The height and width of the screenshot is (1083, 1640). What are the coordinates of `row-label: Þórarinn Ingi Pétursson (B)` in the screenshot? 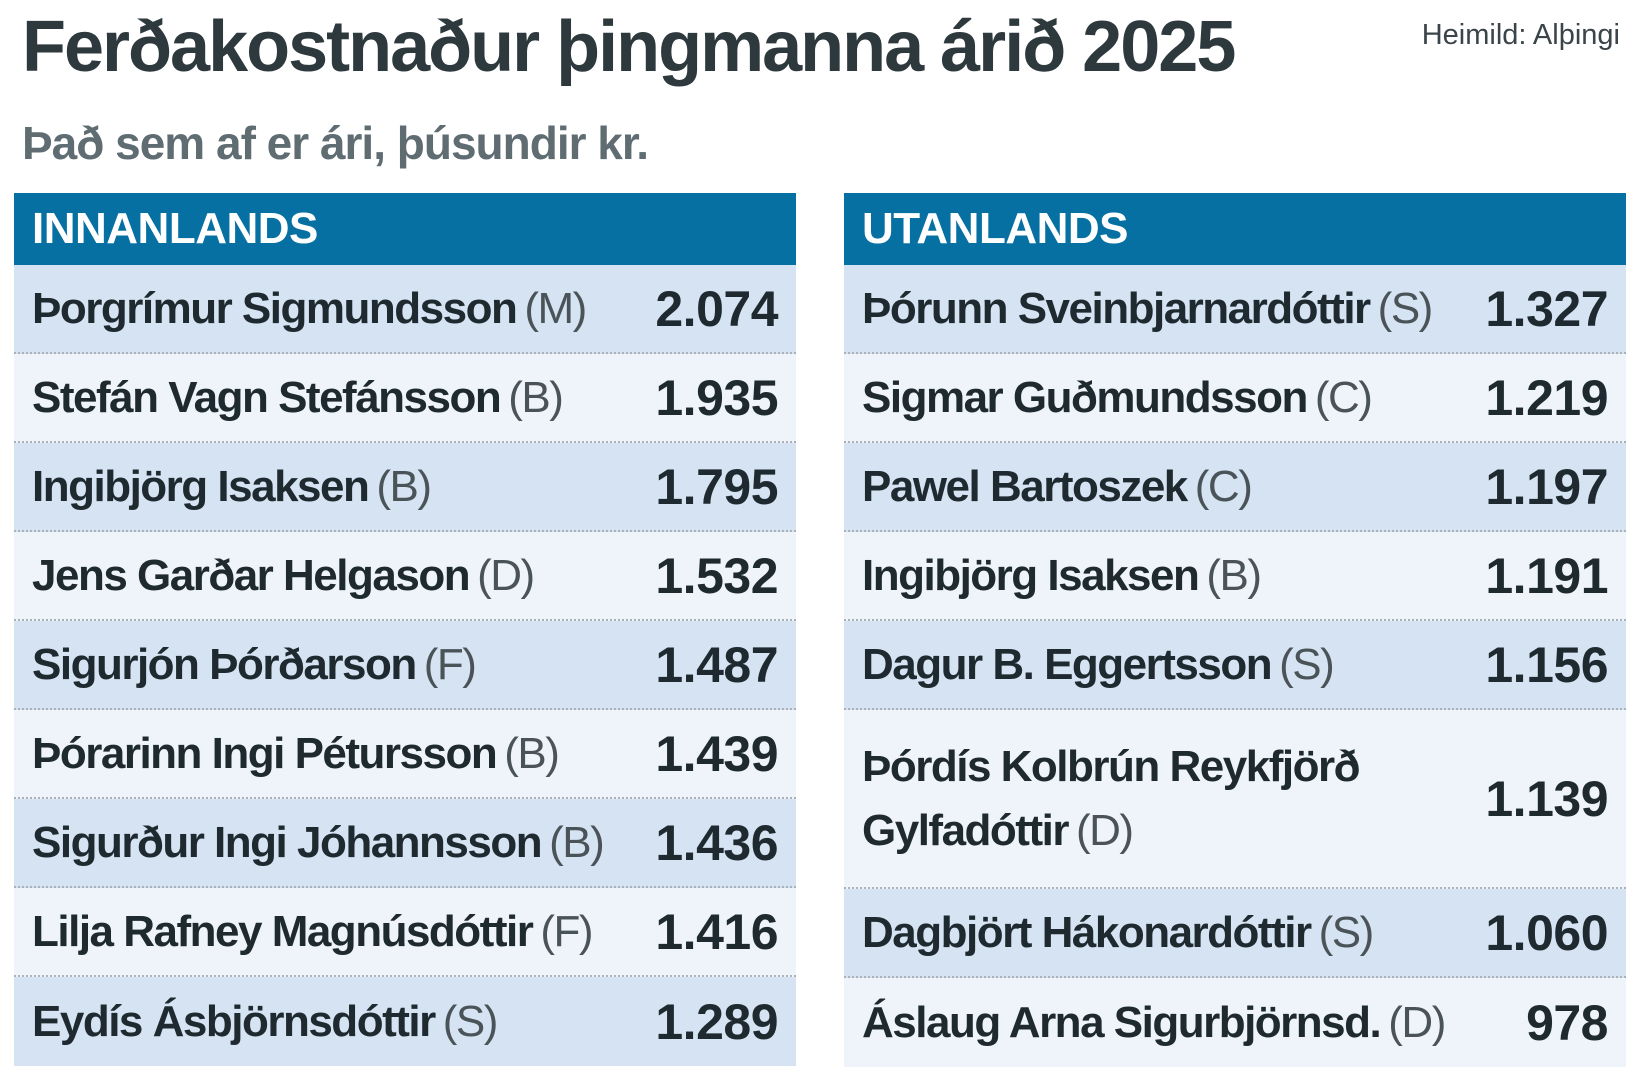 It's located at (335, 754).